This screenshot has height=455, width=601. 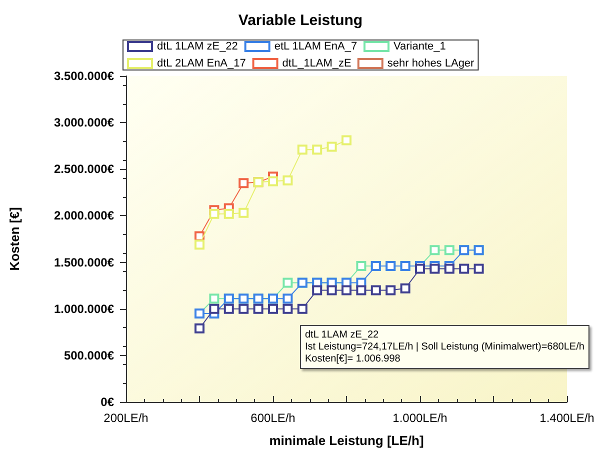 I want to click on y-axis-title: Kosten [€], so click(x=14, y=239).